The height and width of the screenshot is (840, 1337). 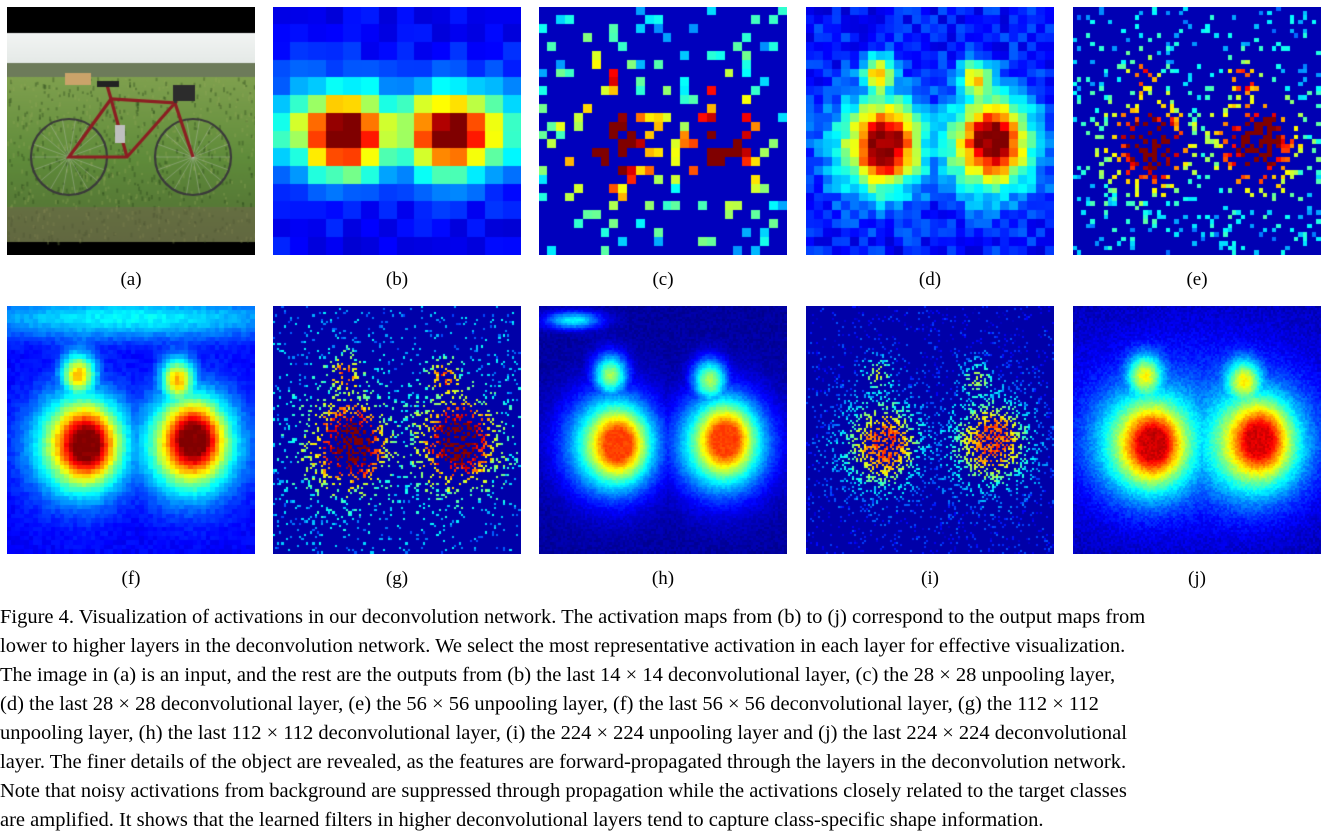 I want to click on panel-label-g: (g), so click(x=397, y=578).